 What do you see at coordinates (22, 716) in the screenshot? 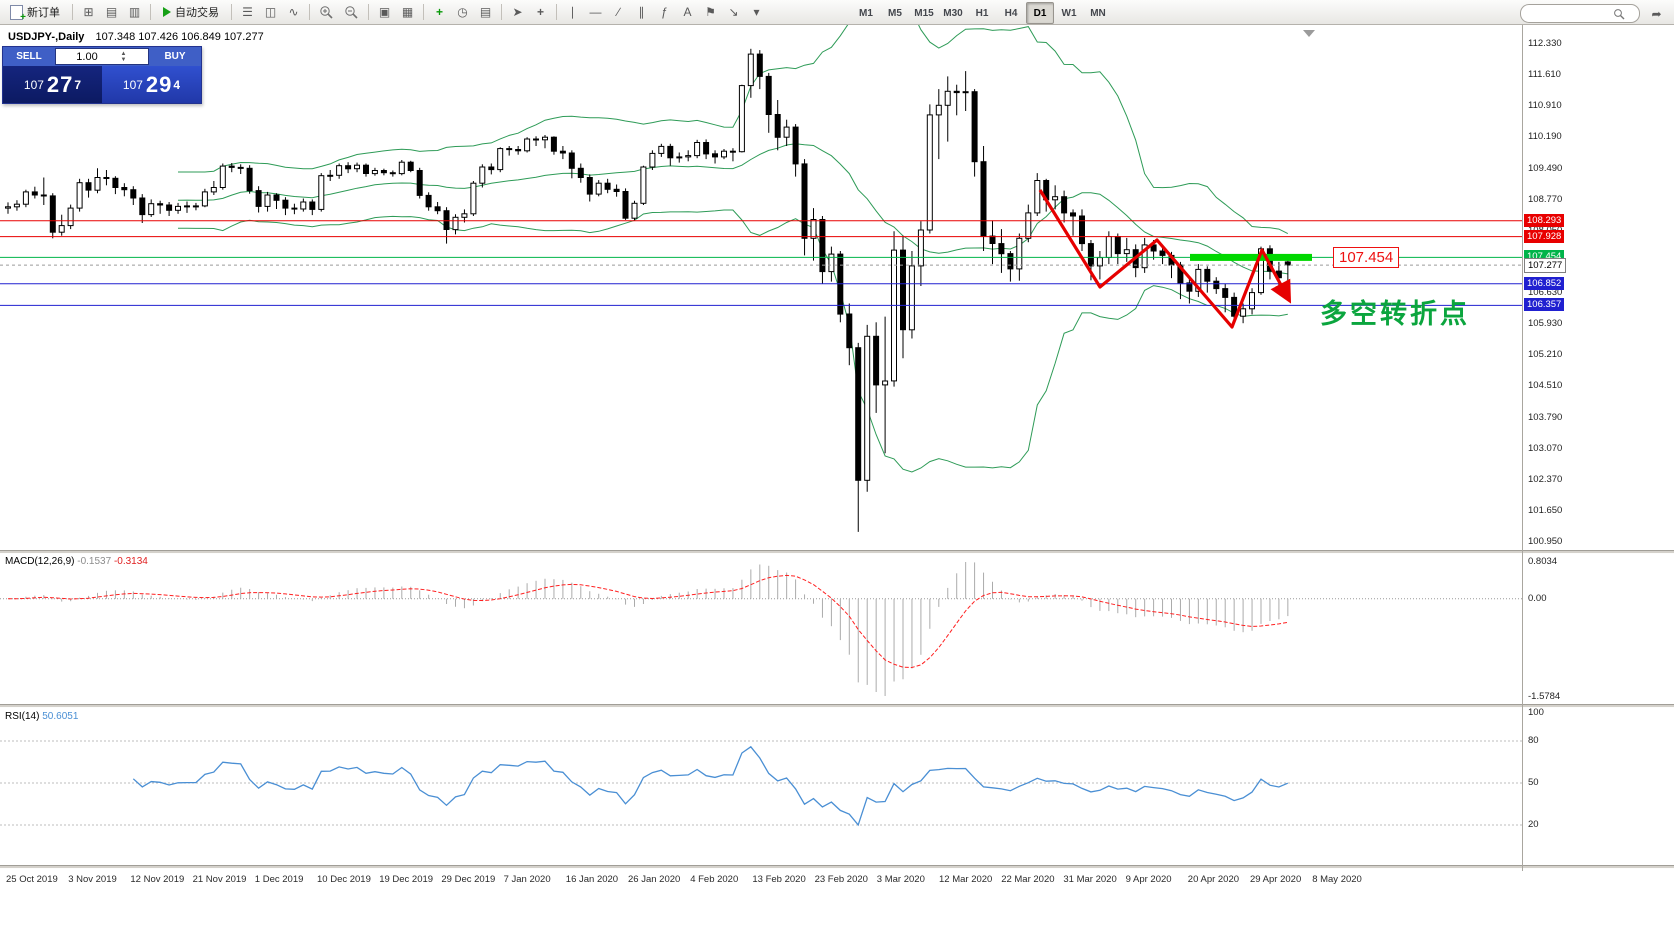
I see `rsi-name: RSI(14)` at bounding box center [22, 716].